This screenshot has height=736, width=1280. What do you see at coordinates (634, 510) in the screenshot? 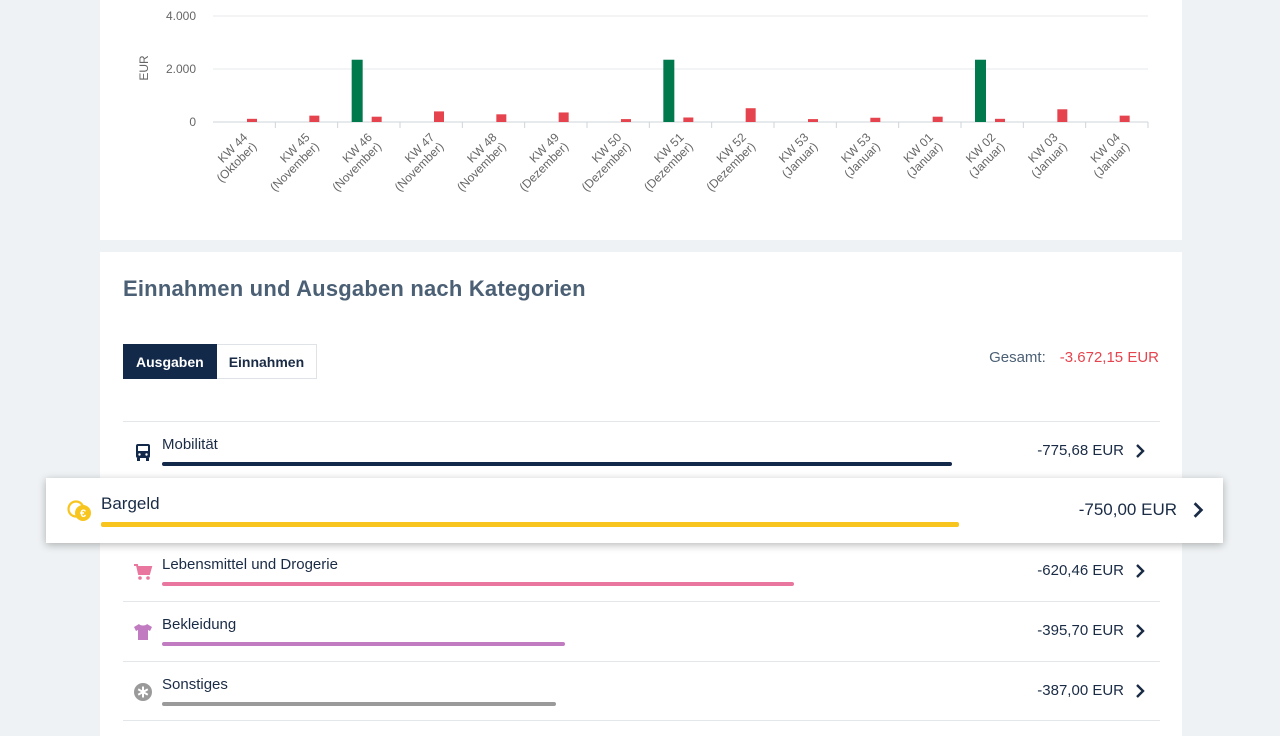
I see `category-row-bargeld: € Bargeld -750,00 EUR` at bounding box center [634, 510].